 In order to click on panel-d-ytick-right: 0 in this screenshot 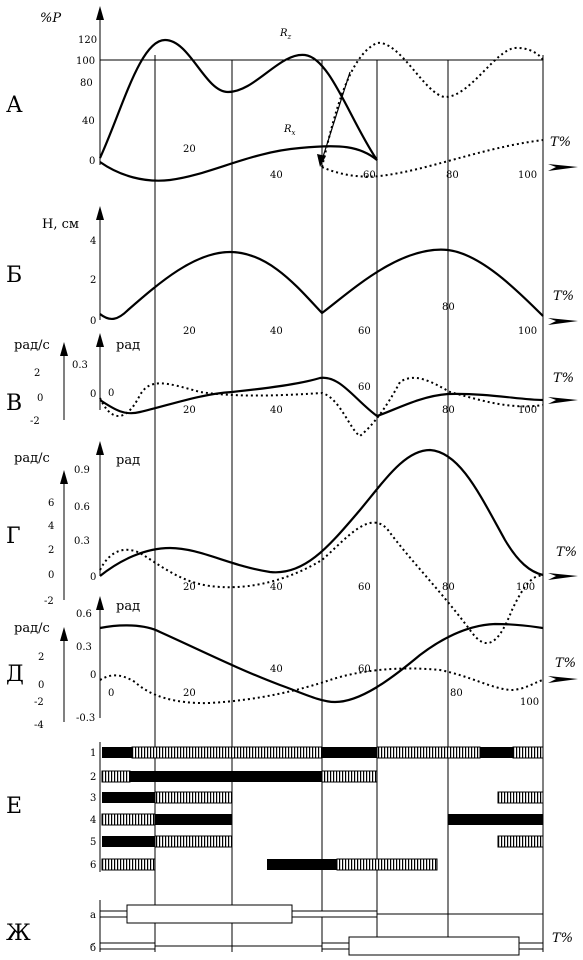, I will do `click(93, 675)`.